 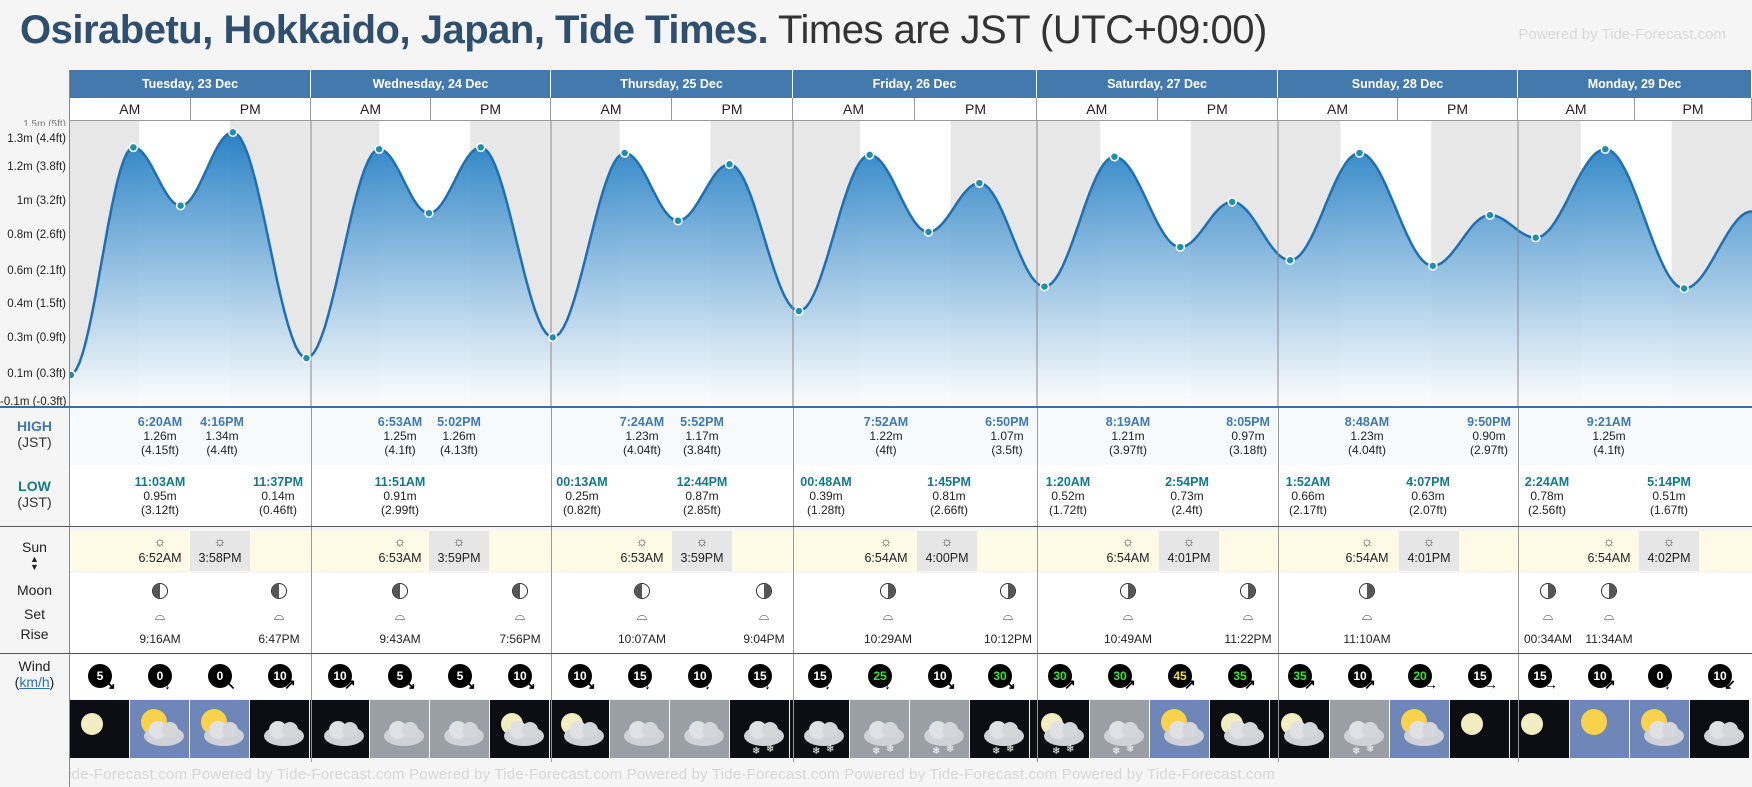 What do you see at coordinates (1539, 729) in the screenshot?
I see `moon-night-icon` at bounding box center [1539, 729].